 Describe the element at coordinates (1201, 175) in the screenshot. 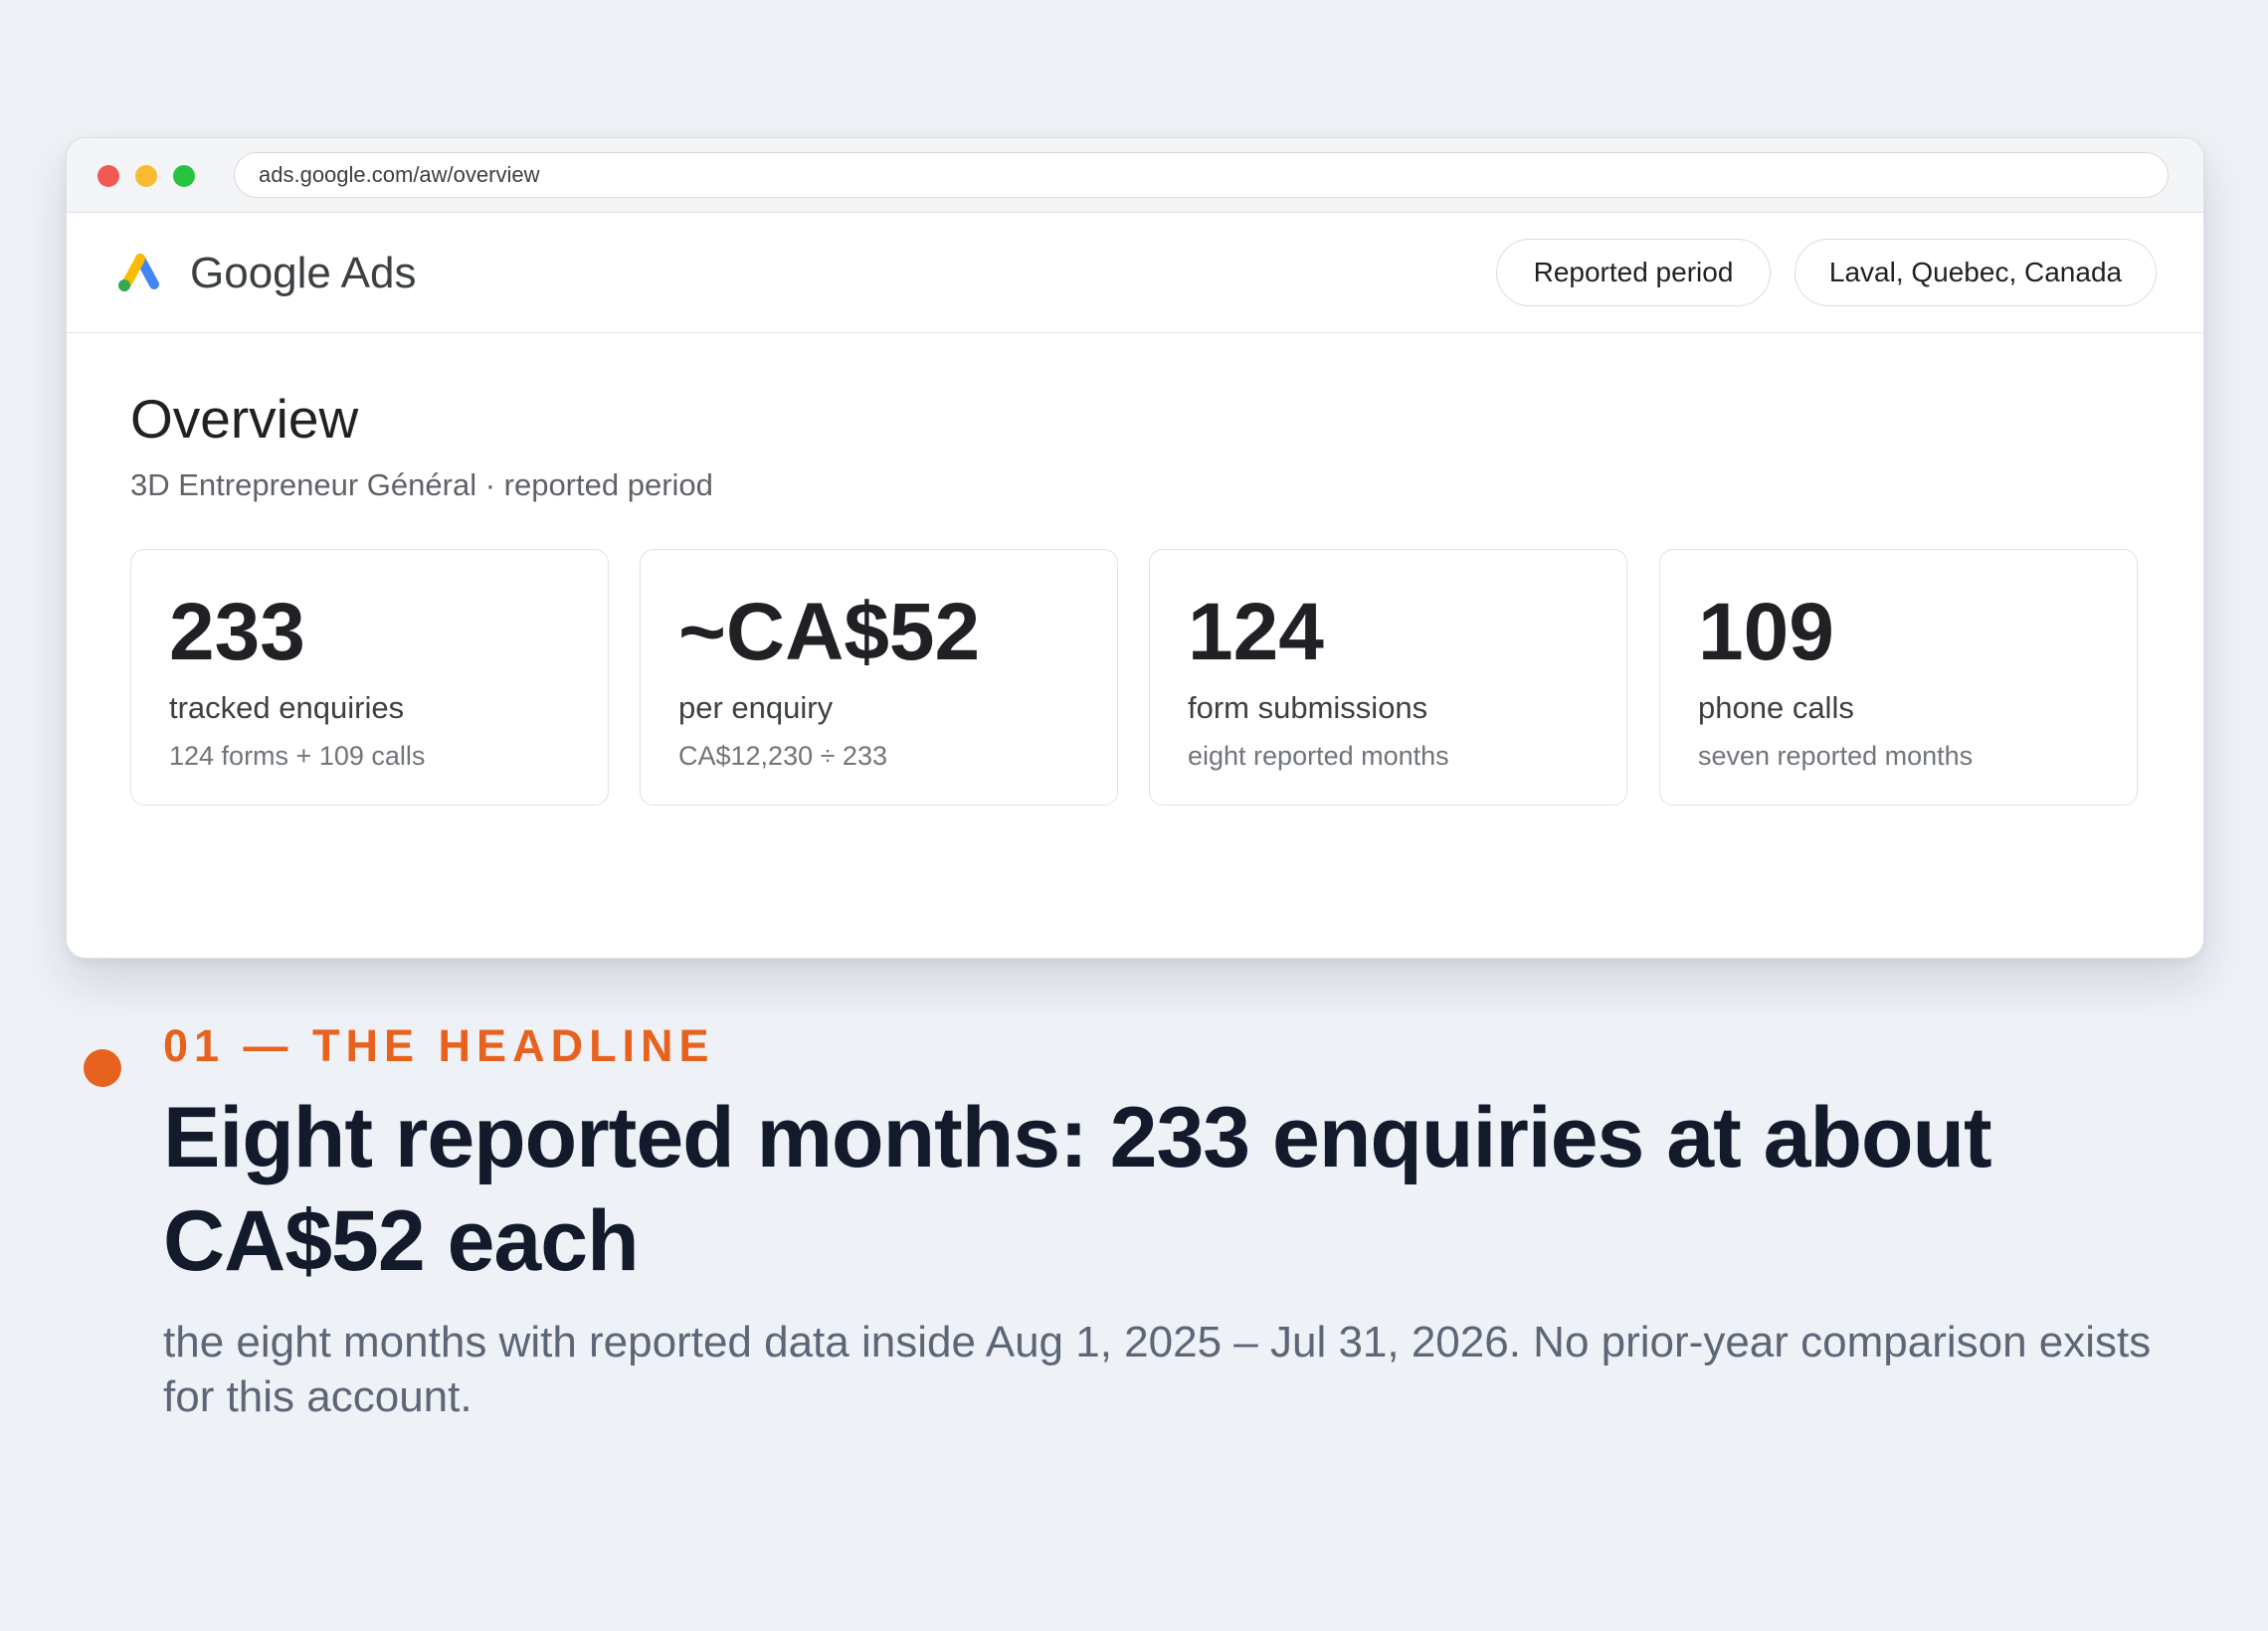

I see `address-bar: ads.google.com/aw/overview` at that location.